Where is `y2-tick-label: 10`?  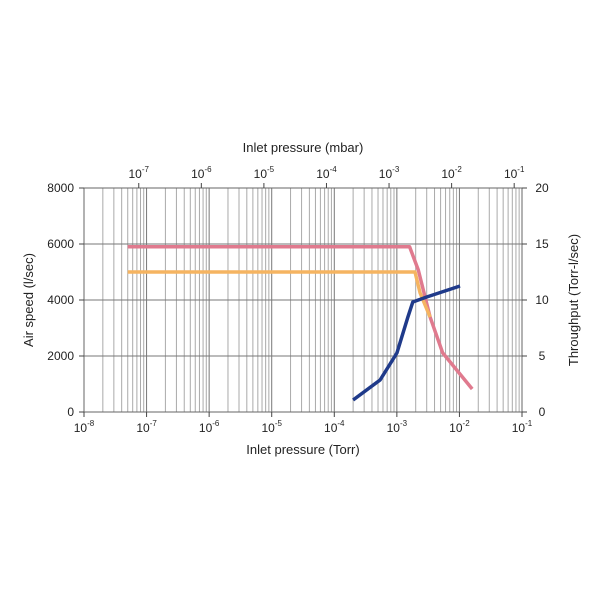
y2-tick-label: 10 is located at coordinates (542, 300).